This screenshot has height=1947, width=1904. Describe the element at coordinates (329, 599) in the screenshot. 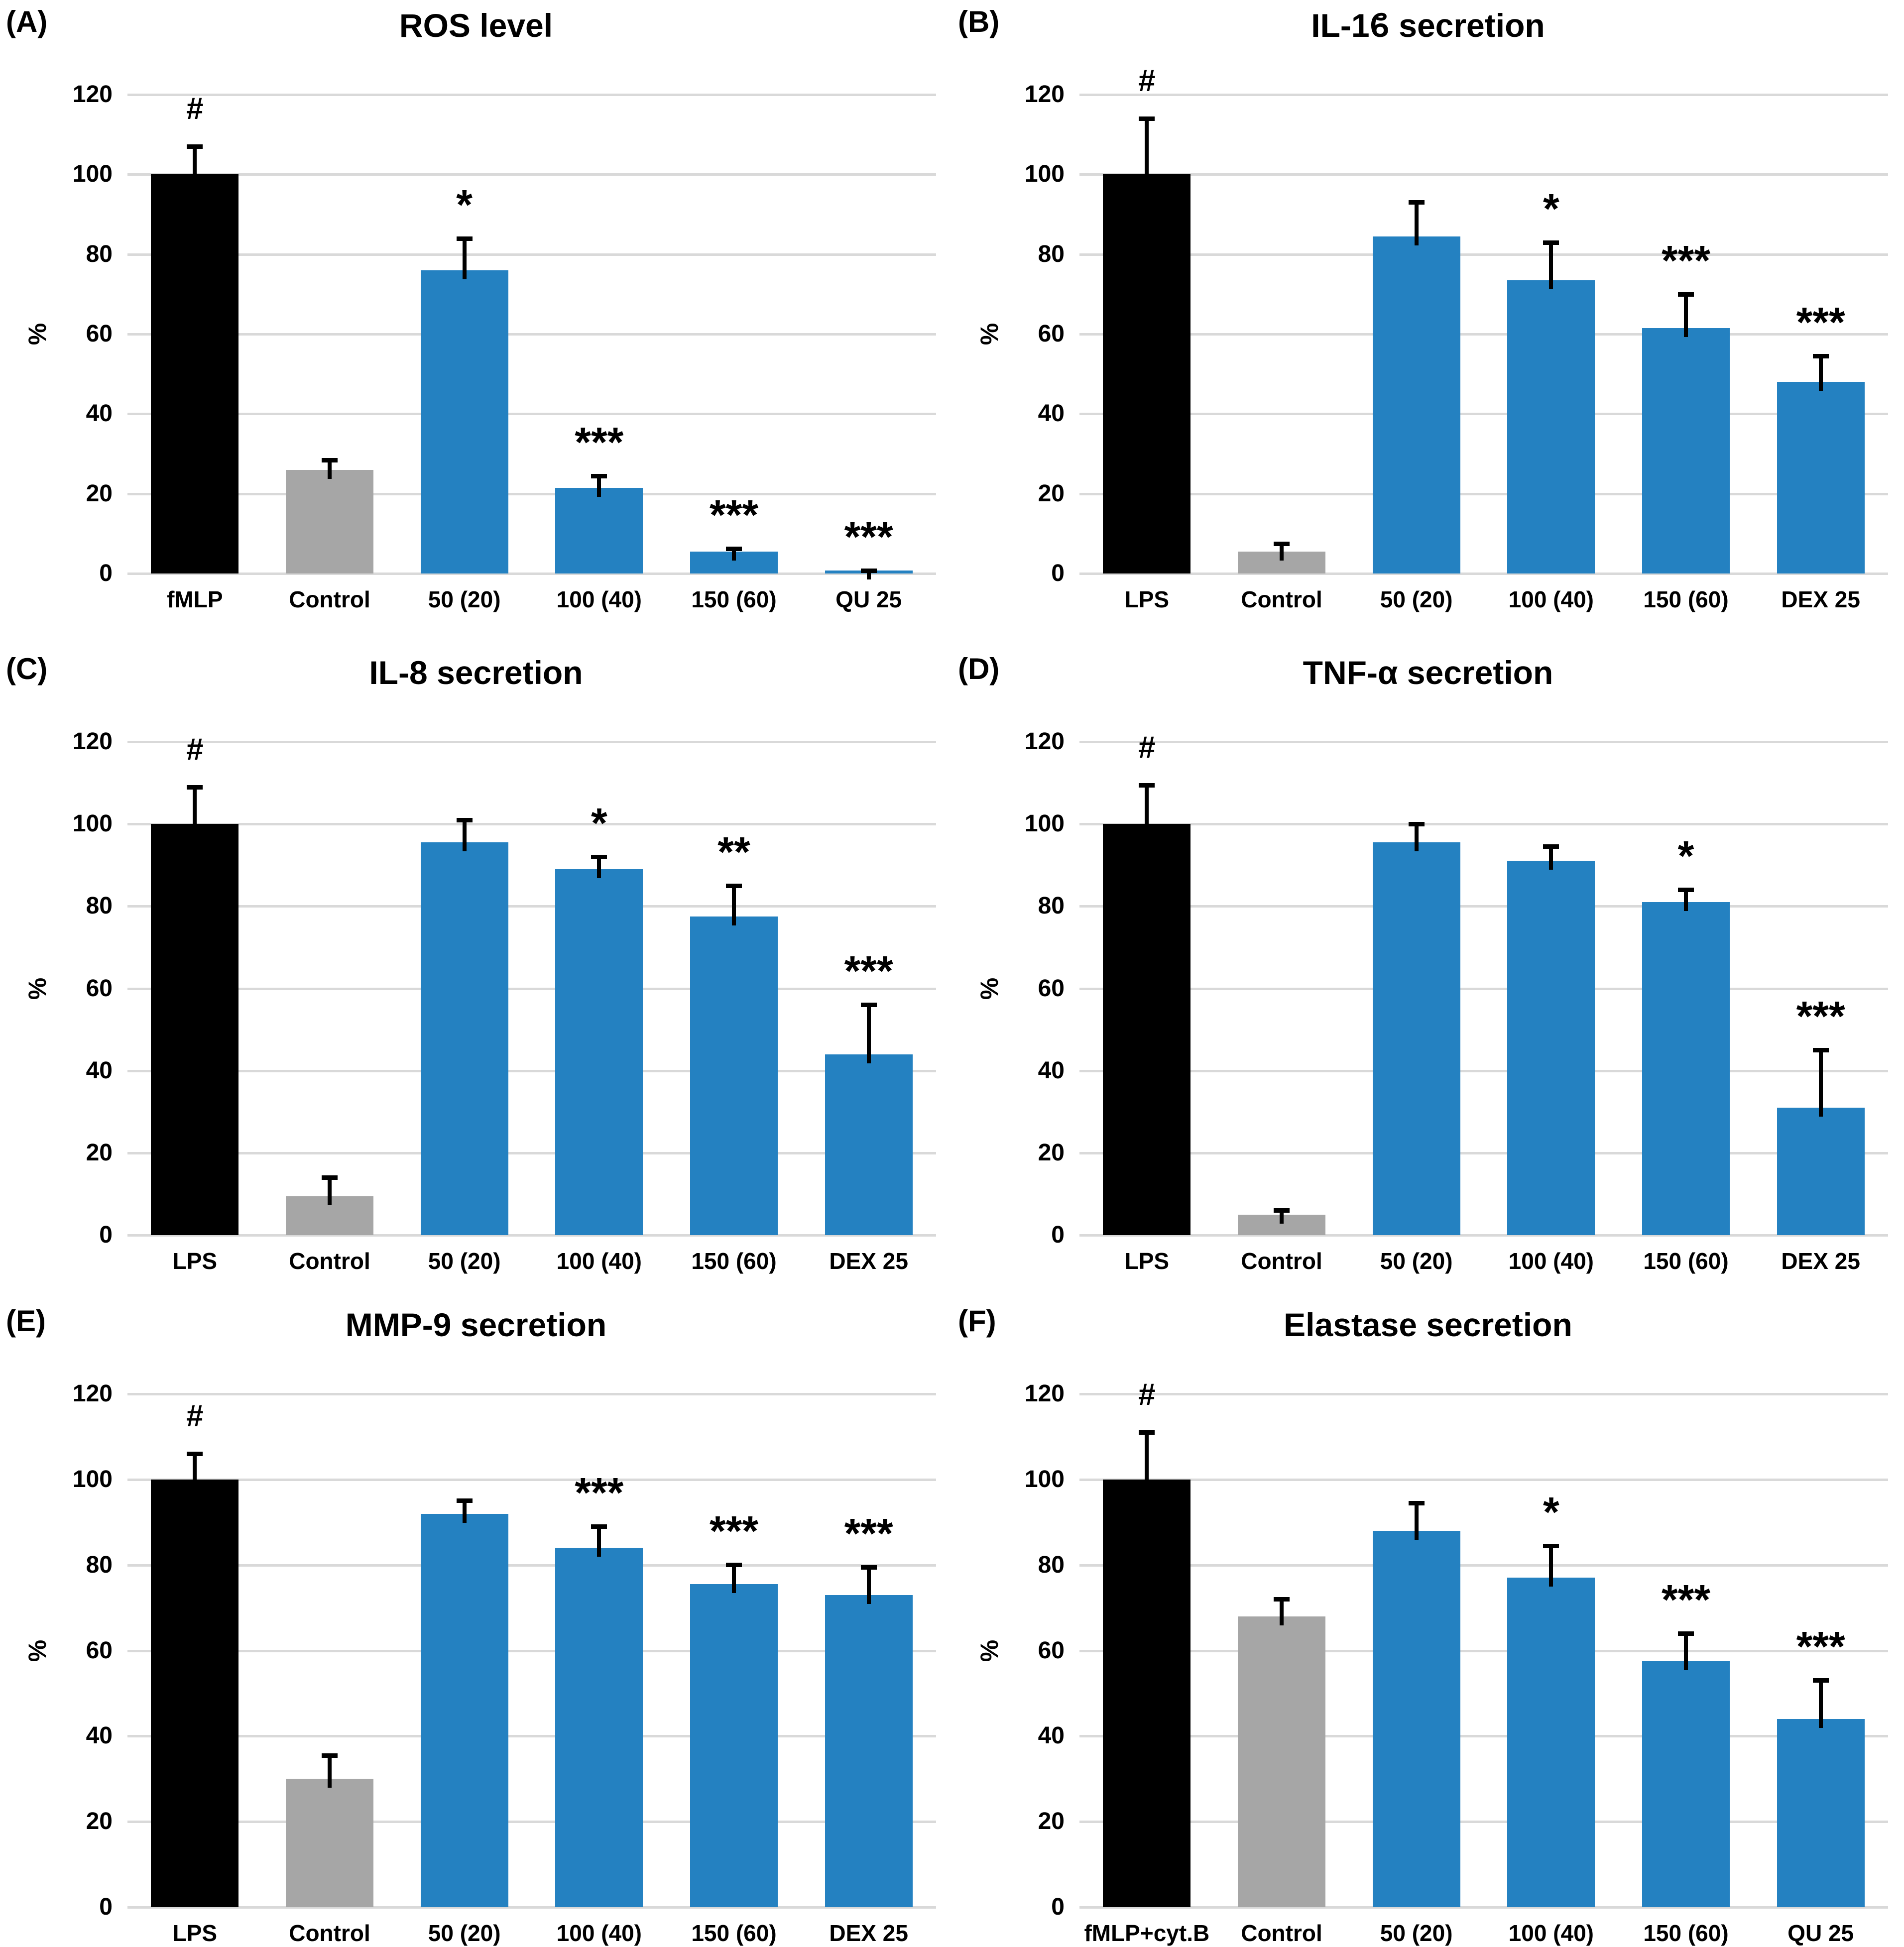

I see `x-category-label: Control` at that location.